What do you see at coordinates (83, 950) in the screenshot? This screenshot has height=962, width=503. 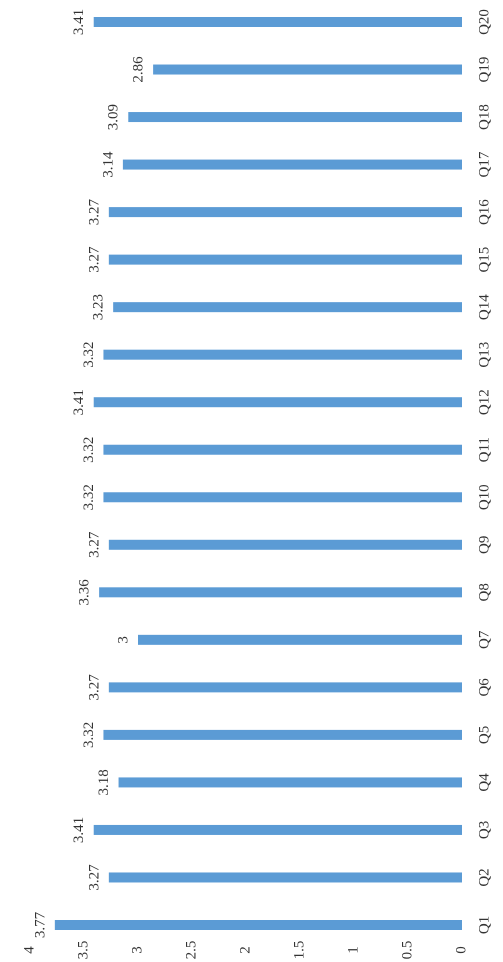 I see `y-tick-label: 3.5` at bounding box center [83, 950].